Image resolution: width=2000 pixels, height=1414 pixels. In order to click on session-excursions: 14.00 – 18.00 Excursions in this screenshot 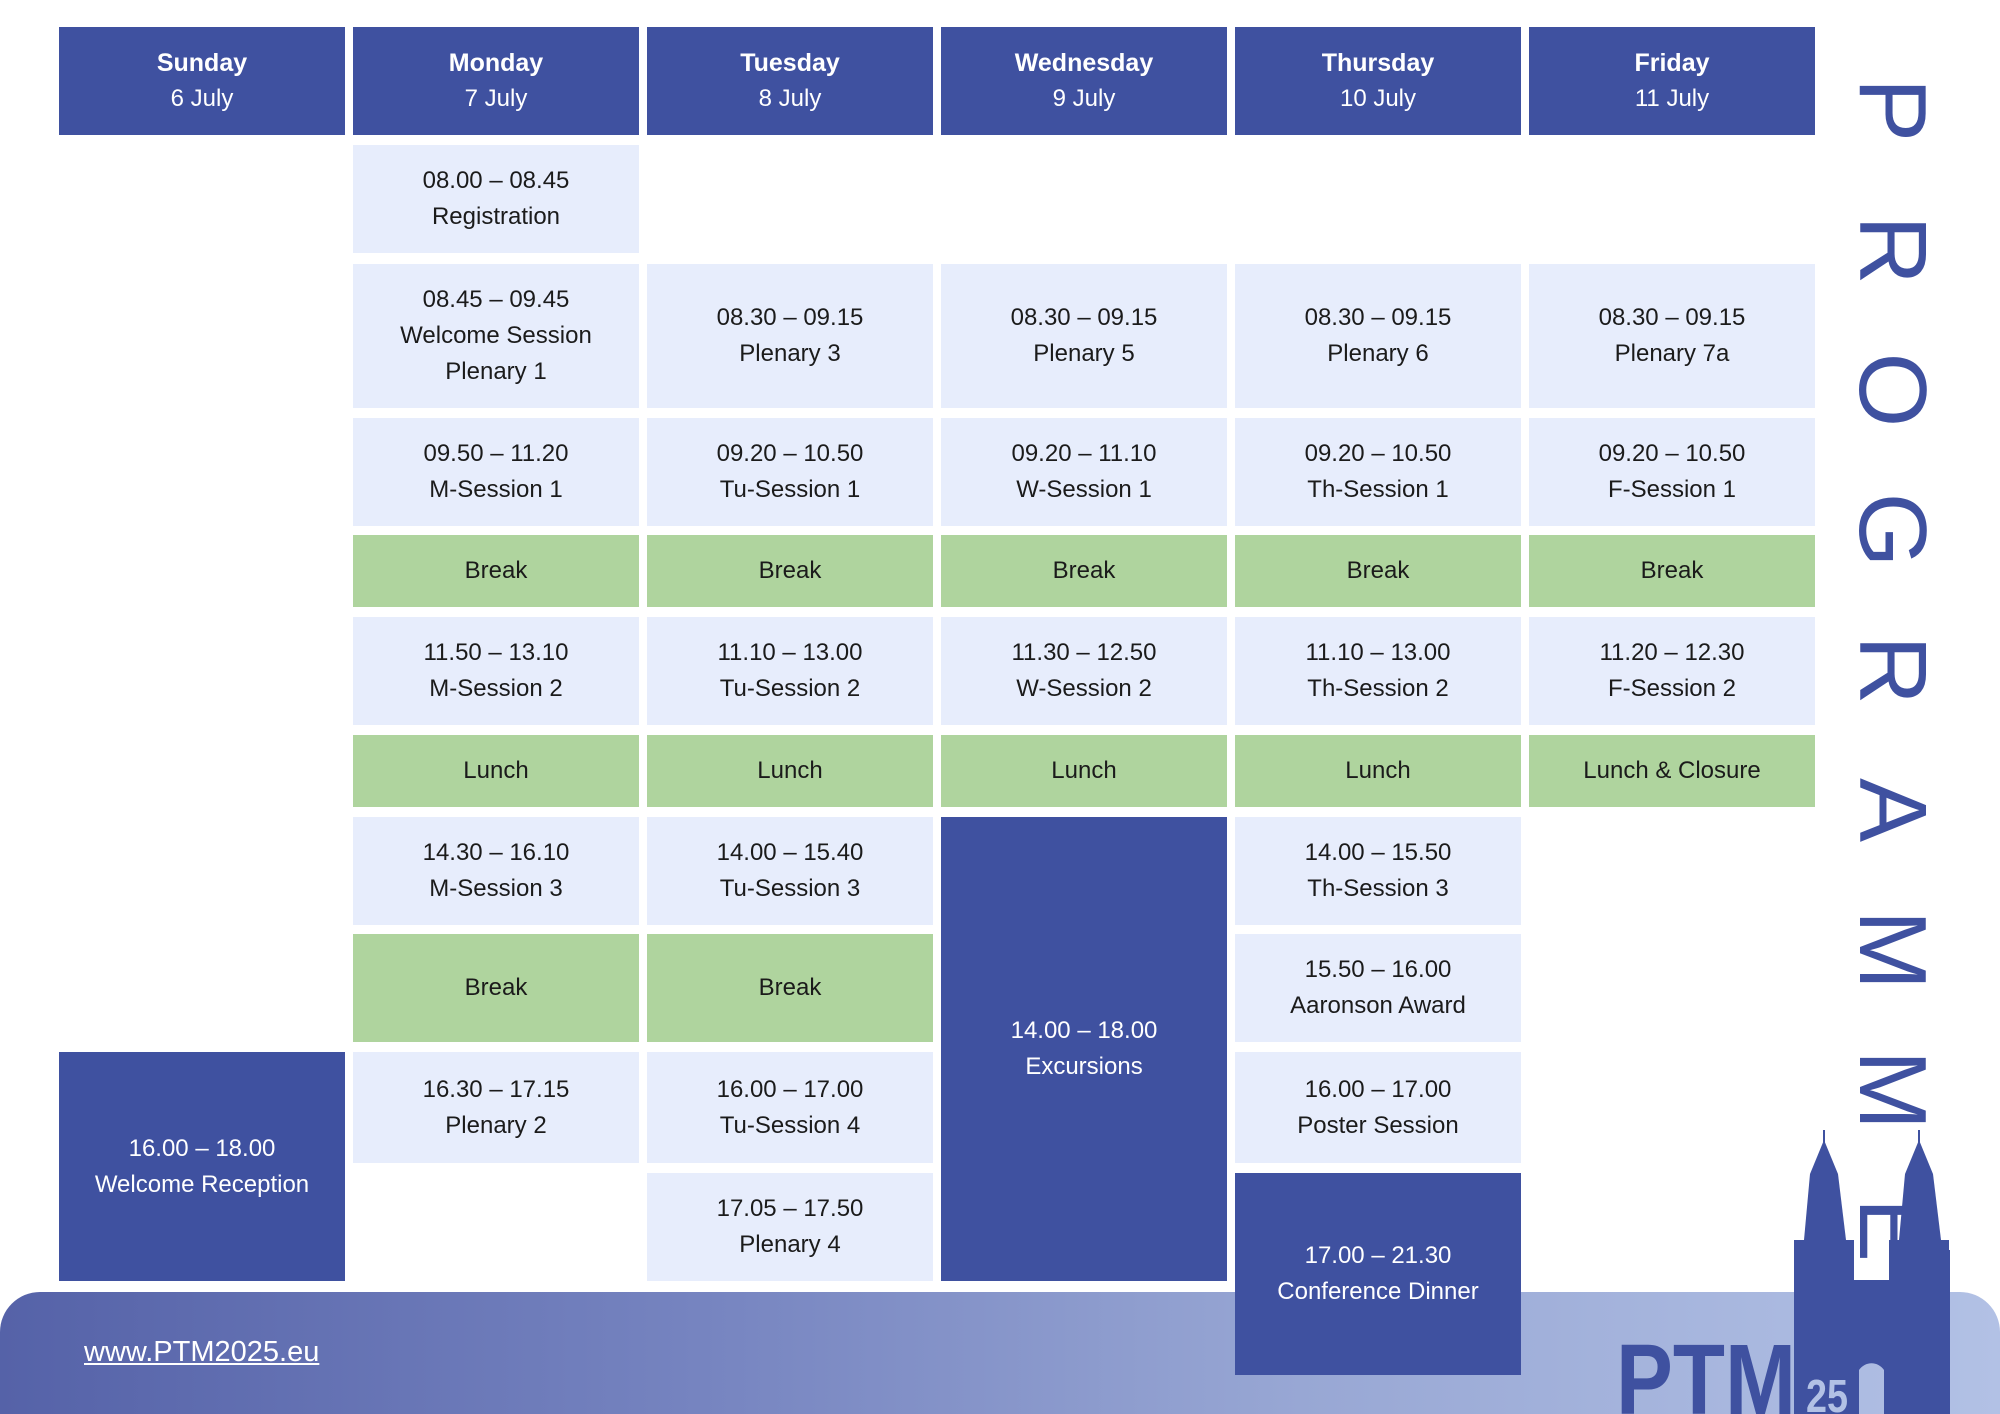, I will do `click(1084, 1049)`.